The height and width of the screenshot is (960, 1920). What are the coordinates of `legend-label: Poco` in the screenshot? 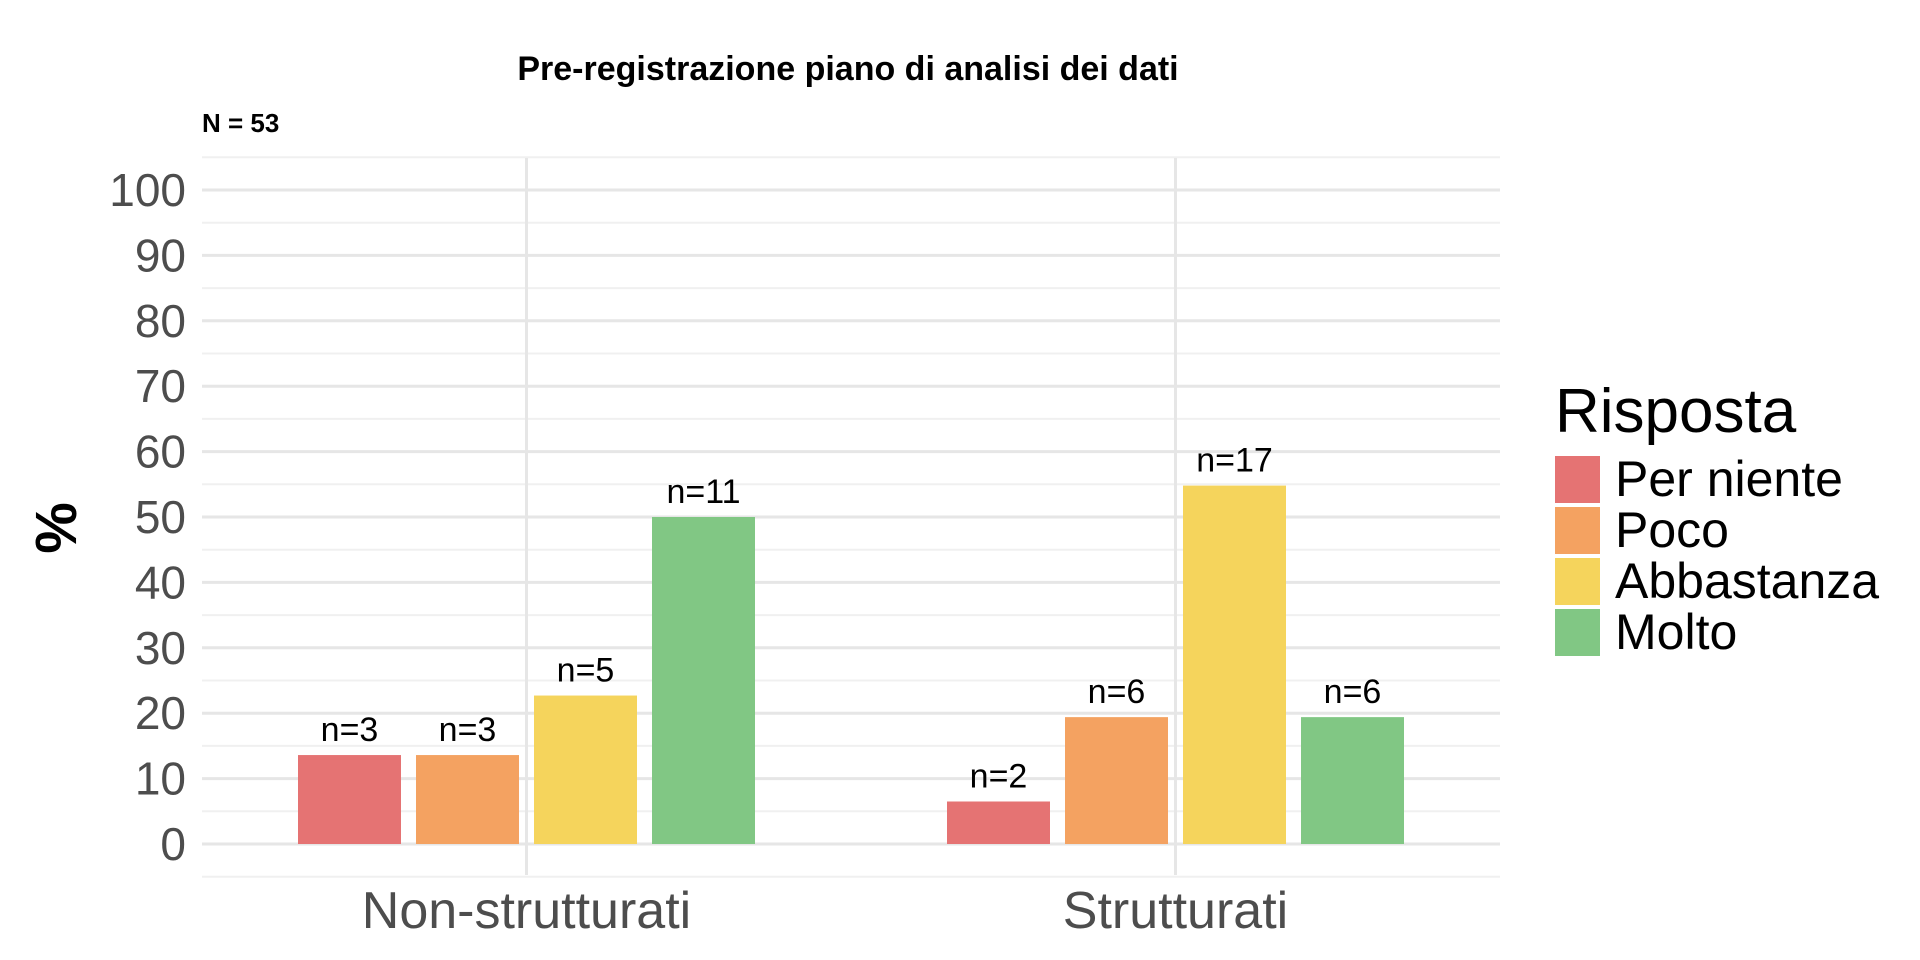 It's located at (1672, 530).